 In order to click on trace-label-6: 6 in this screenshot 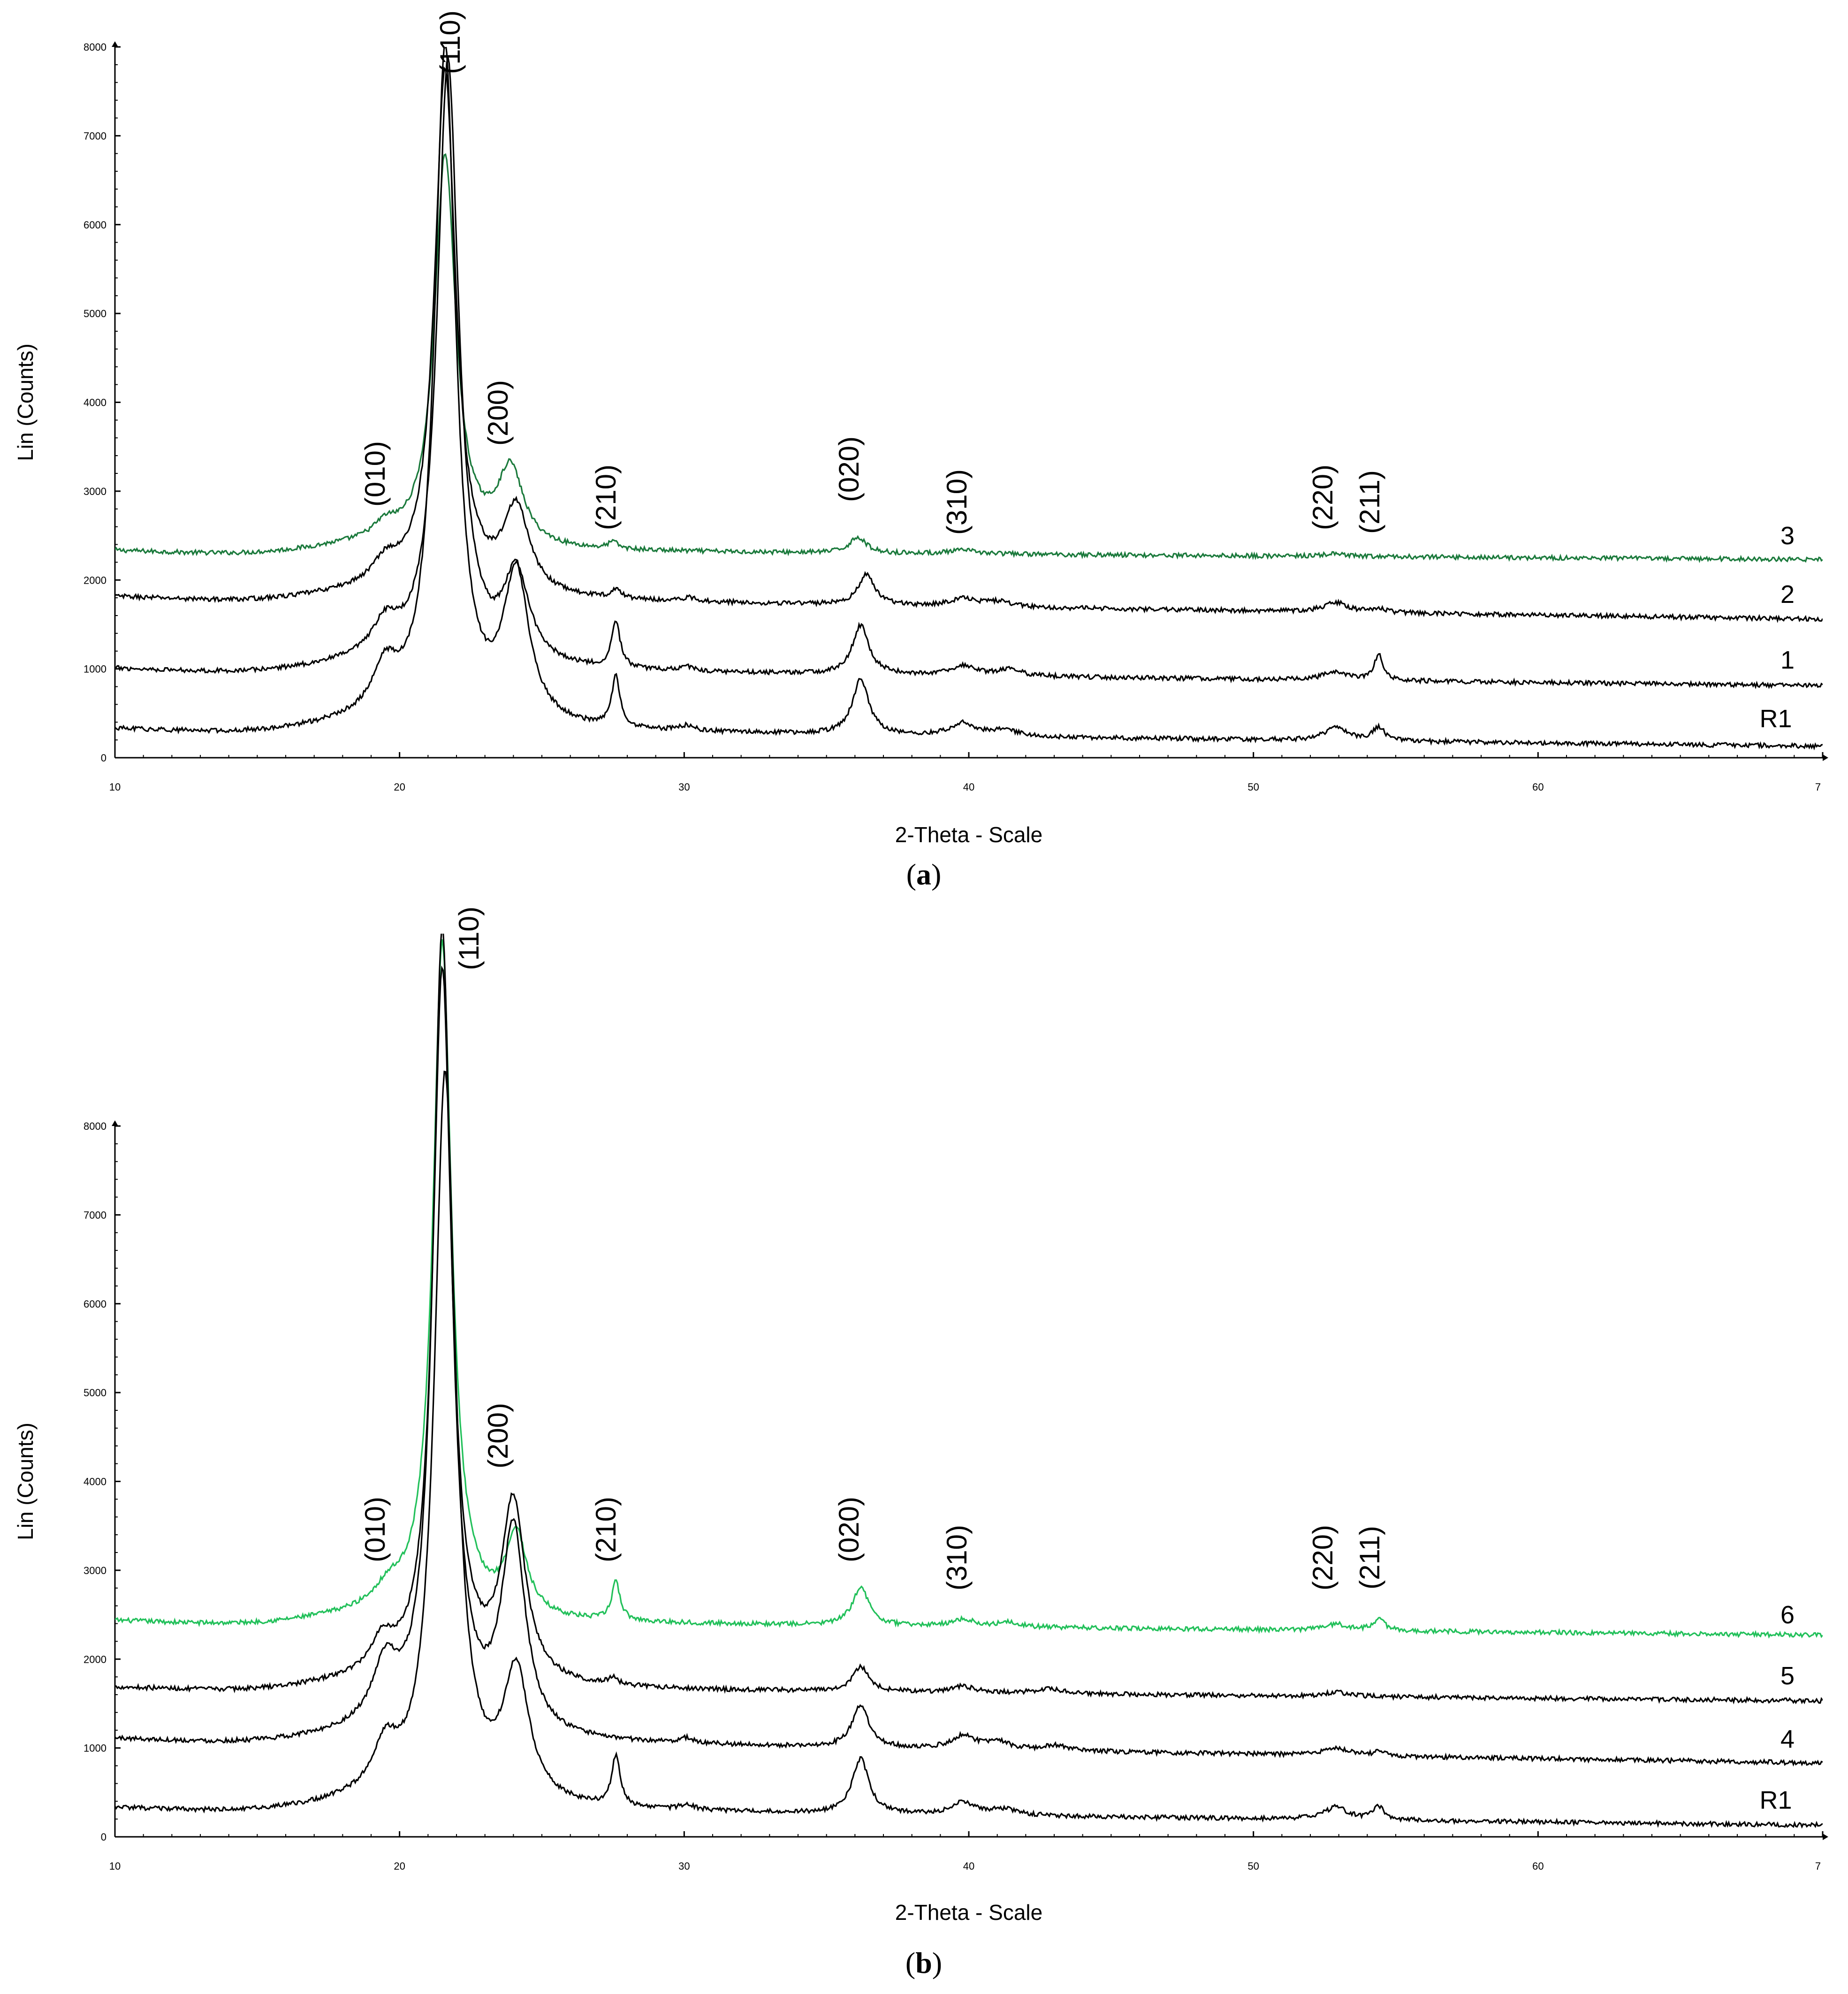, I will do `click(1788, 1615)`.